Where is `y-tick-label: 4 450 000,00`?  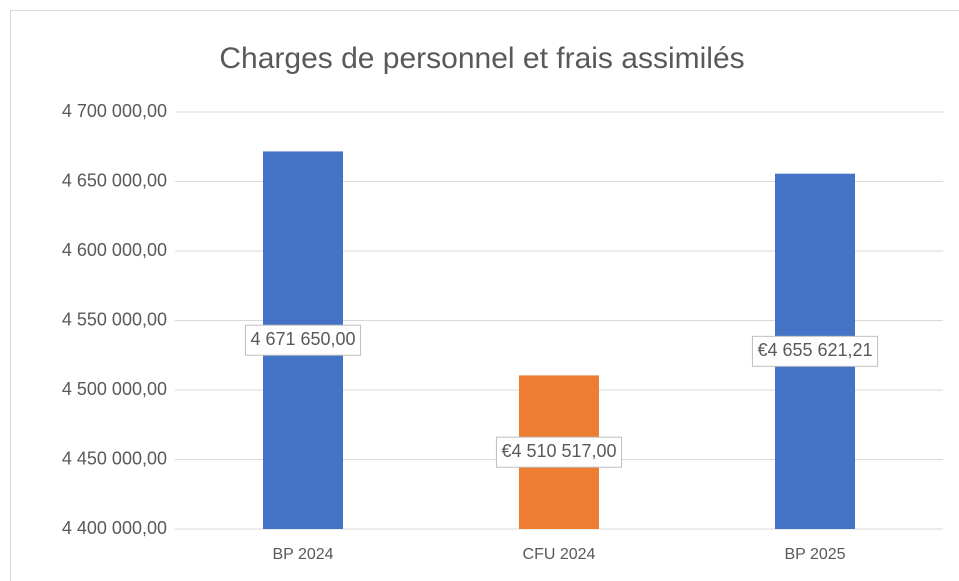
y-tick-label: 4 450 000,00 is located at coordinates (114, 458).